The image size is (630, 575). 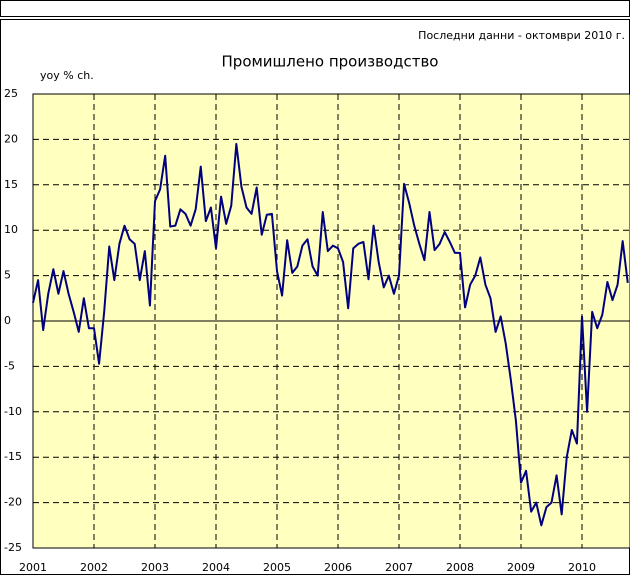 I want to click on top-strip, so click(x=315, y=8).